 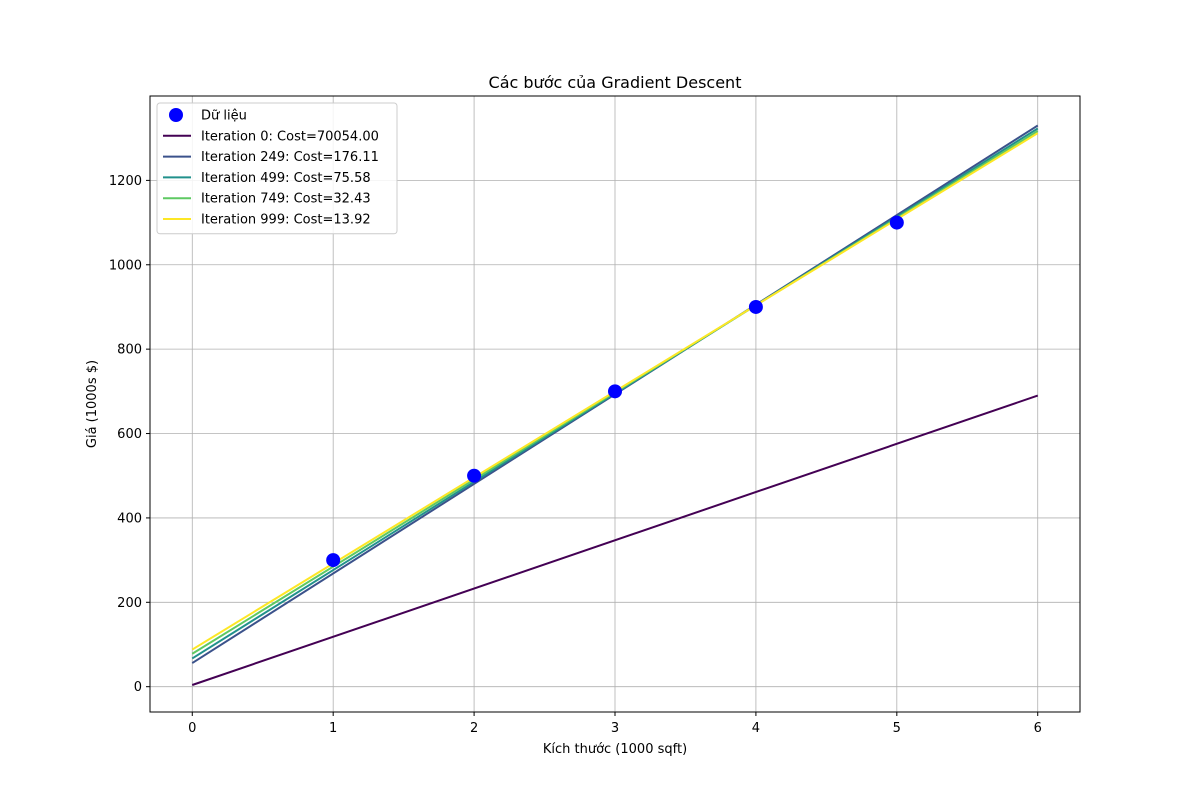 What do you see at coordinates (138, 687) in the screenshot?
I see `y-tick-label: 0` at bounding box center [138, 687].